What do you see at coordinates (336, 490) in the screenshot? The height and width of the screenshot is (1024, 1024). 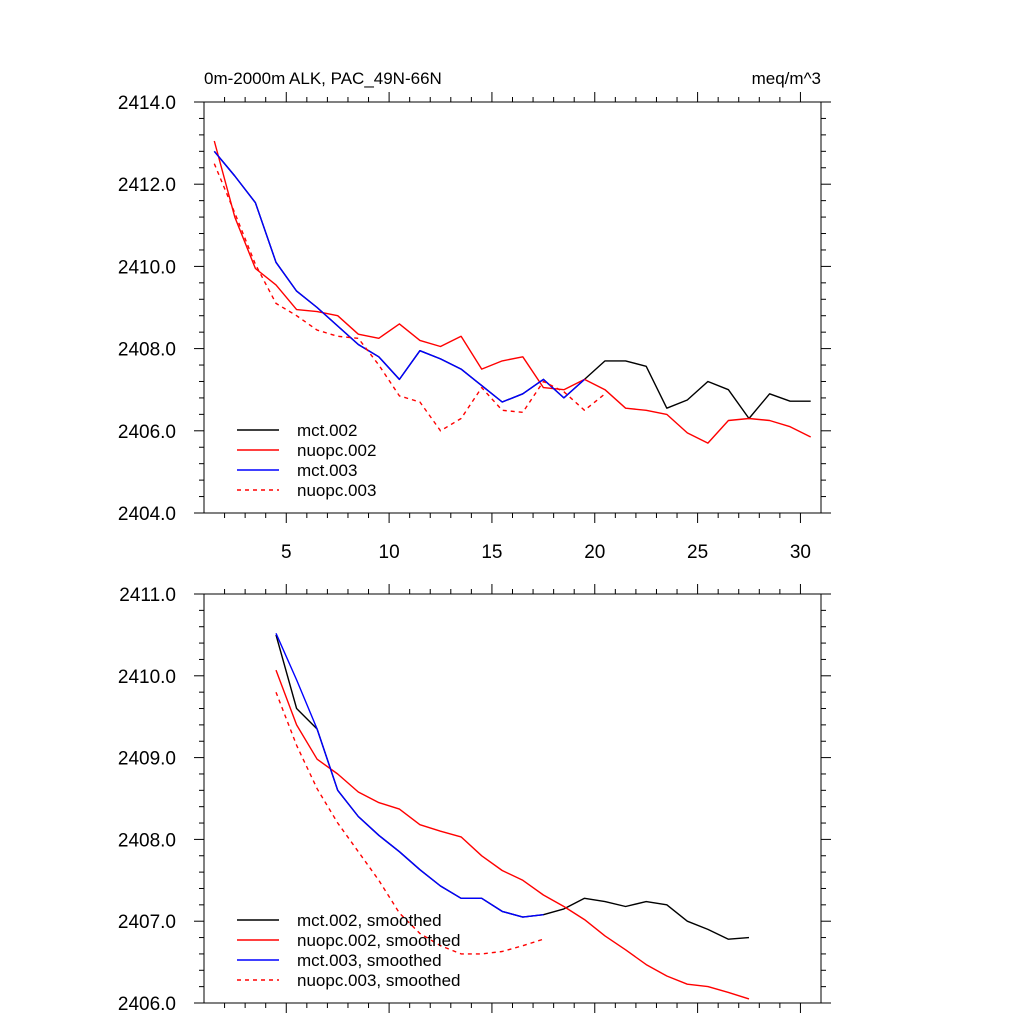 I see `legend-label: nuopc.003` at bounding box center [336, 490].